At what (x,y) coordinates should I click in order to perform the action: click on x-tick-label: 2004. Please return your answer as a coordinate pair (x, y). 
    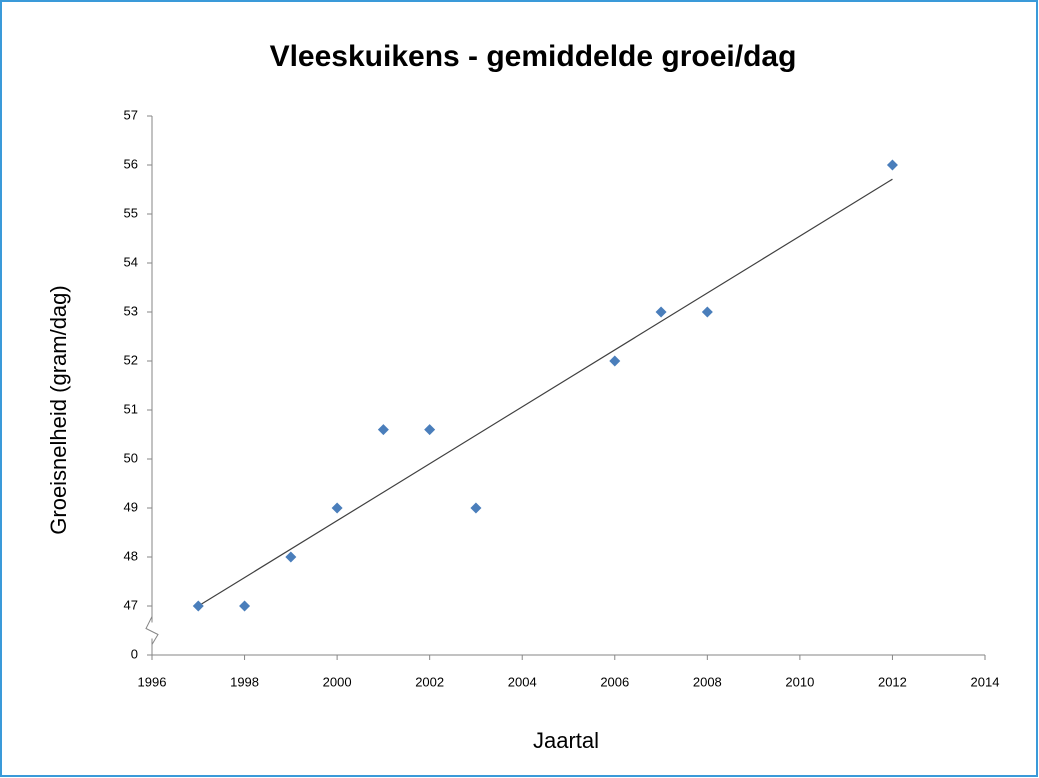
    Looking at the image, I should click on (522, 681).